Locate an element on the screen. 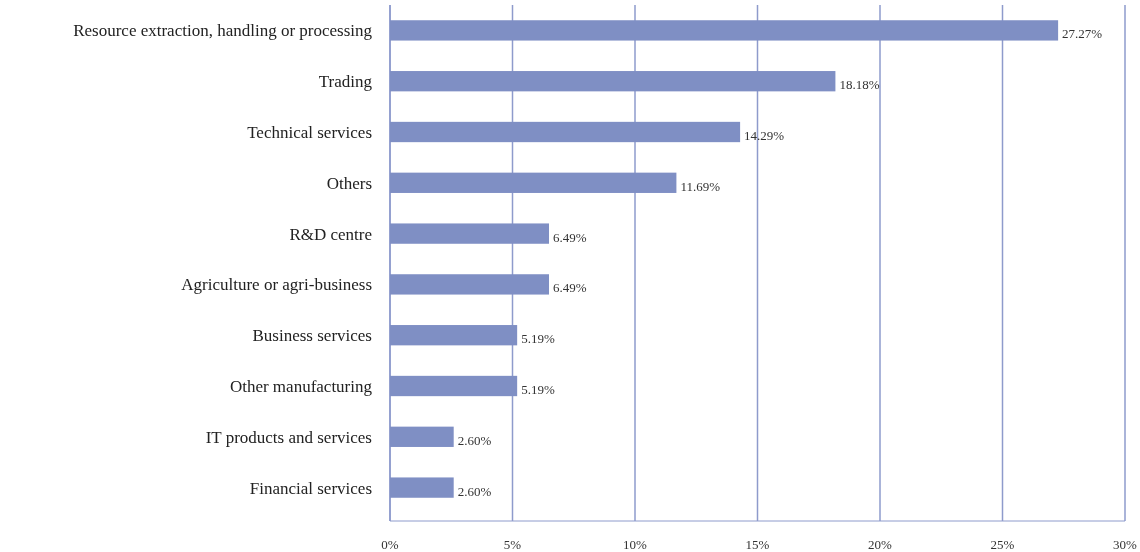 This screenshot has height=552, width=1140. y-tick-label: R&D centre is located at coordinates (330, 234).